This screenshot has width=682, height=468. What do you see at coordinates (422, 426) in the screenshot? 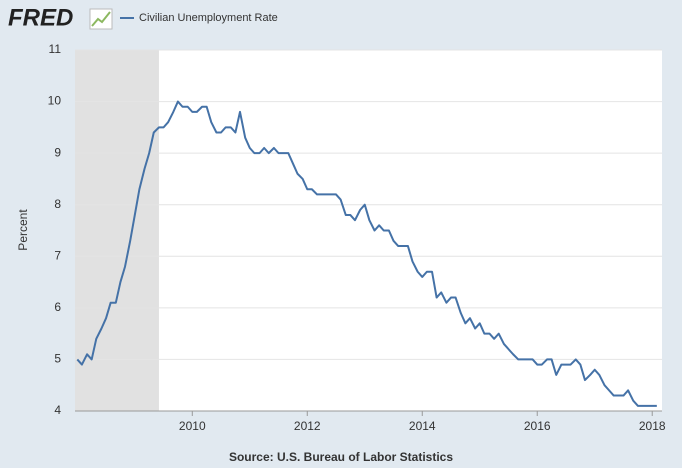
I see `x-tick-label: 2014` at bounding box center [422, 426].